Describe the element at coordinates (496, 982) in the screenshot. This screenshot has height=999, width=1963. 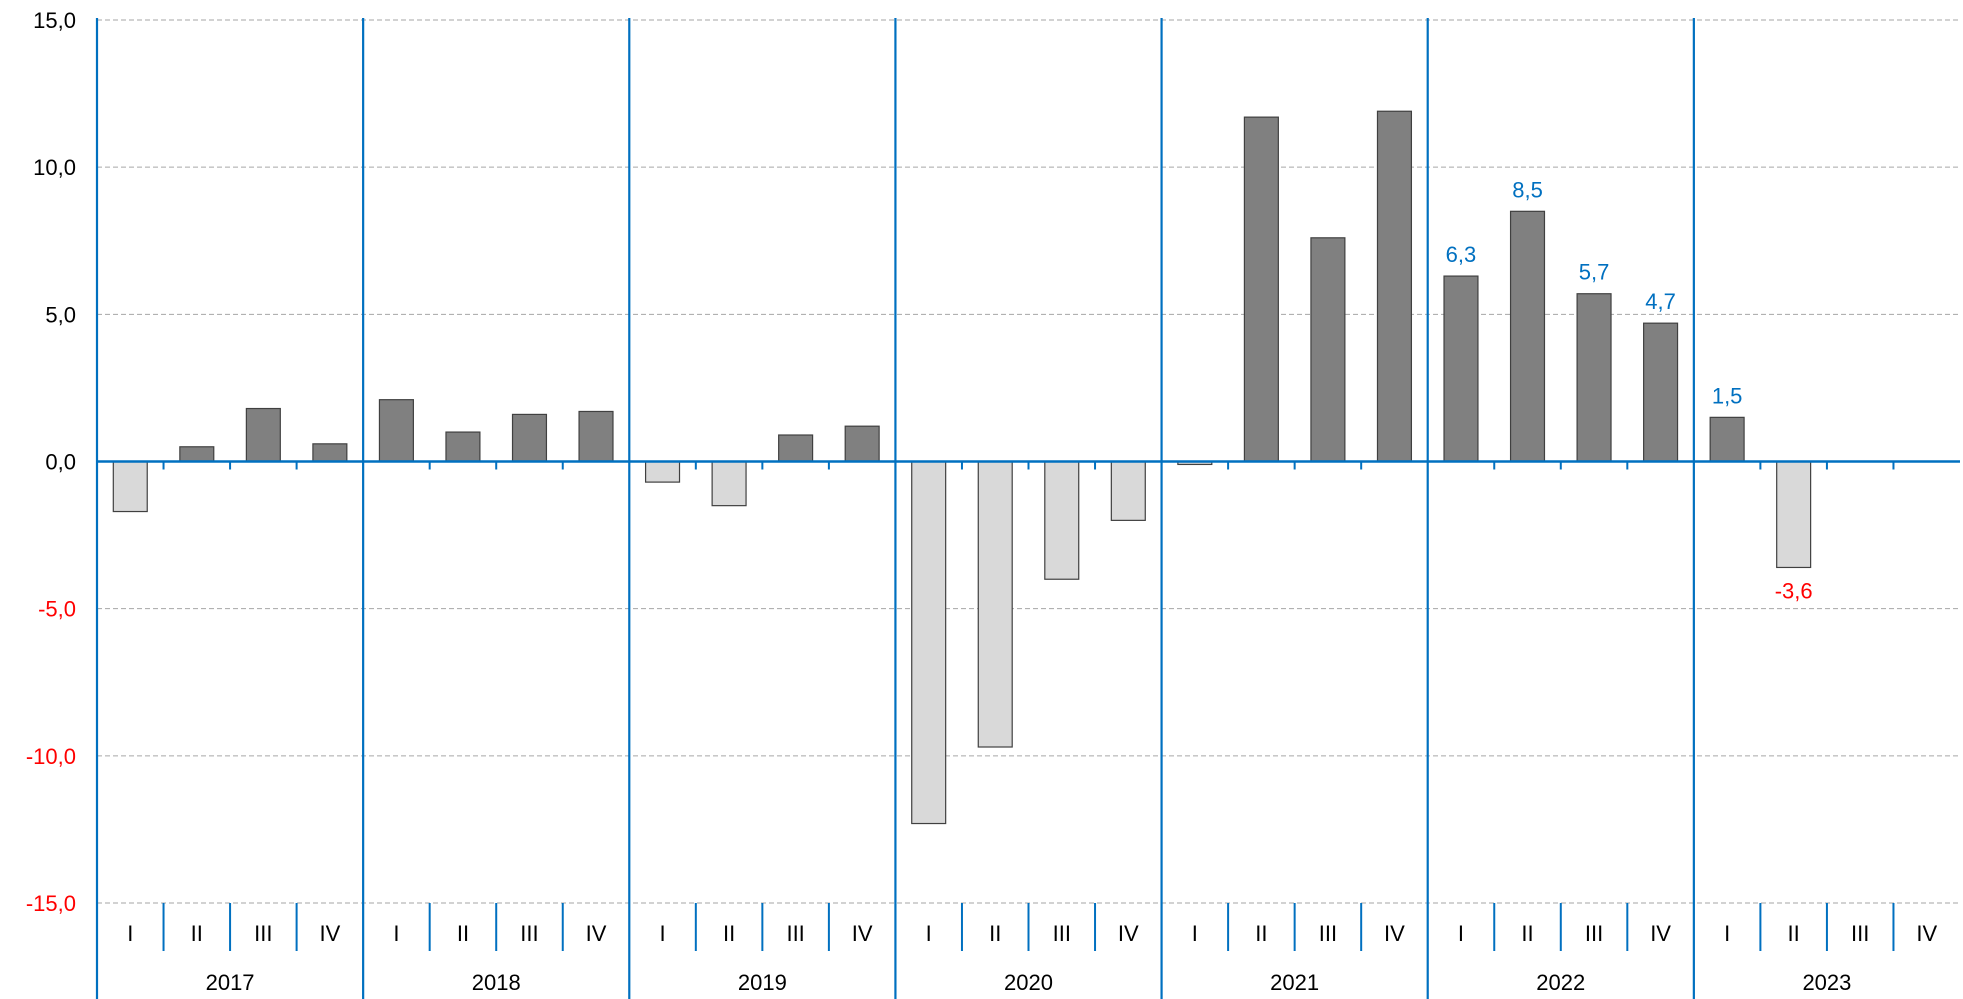
I see `year-label: 2018` at that location.